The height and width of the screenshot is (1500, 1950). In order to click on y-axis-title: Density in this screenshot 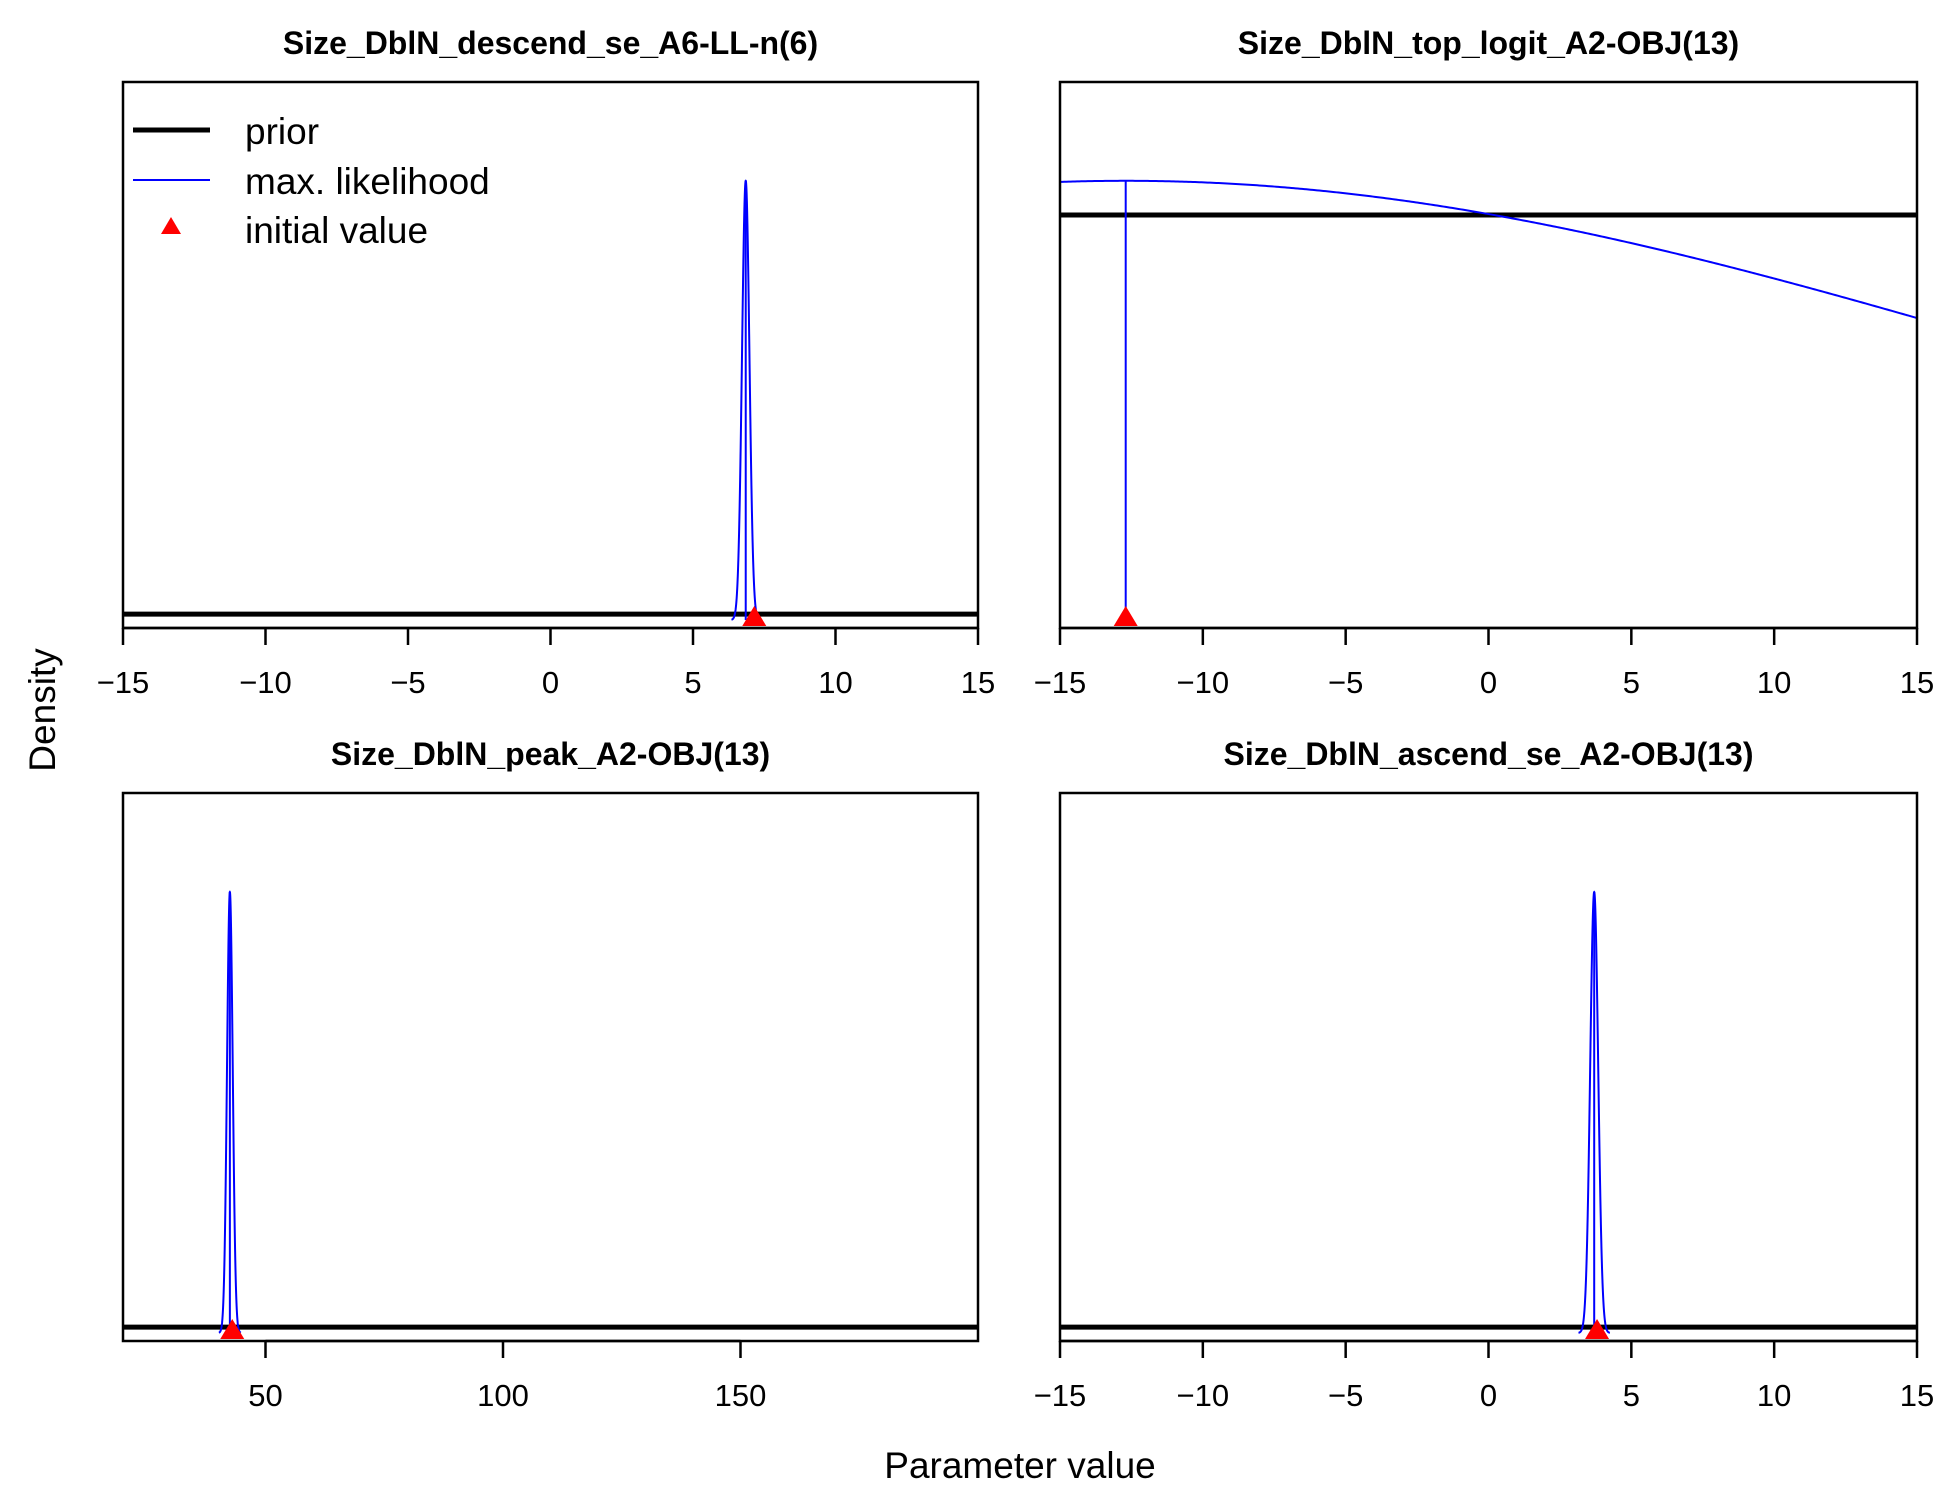, I will do `click(42, 710)`.